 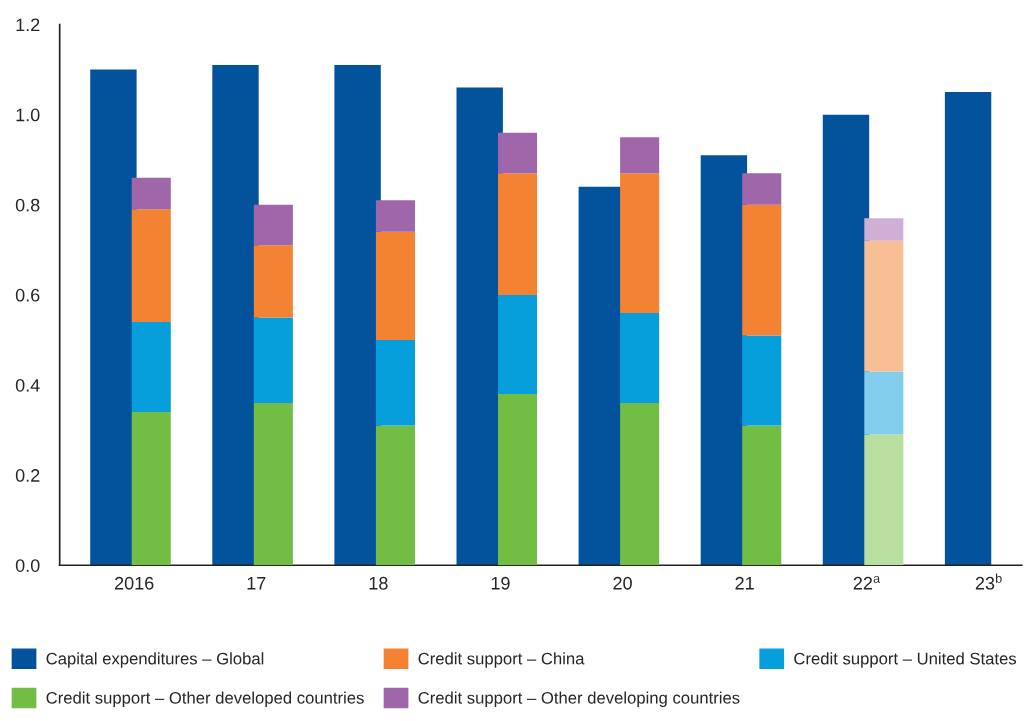 I want to click on legend-label: Credit support – Other developing countries, so click(x=579, y=699).